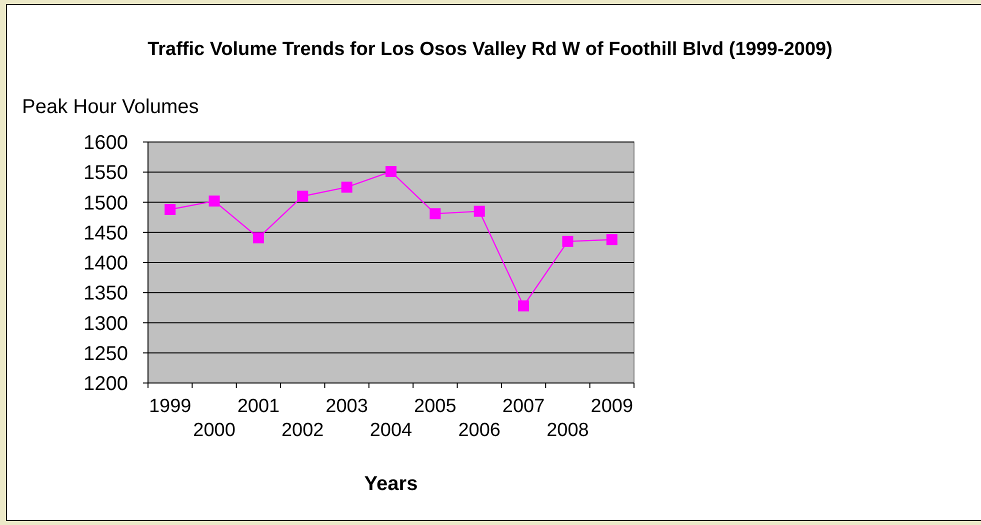 This screenshot has width=981, height=525. What do you see at coordinates (479, 430) in the screenshot?
I see `x-tick-label: 2006` at bounding box center [479, 430].